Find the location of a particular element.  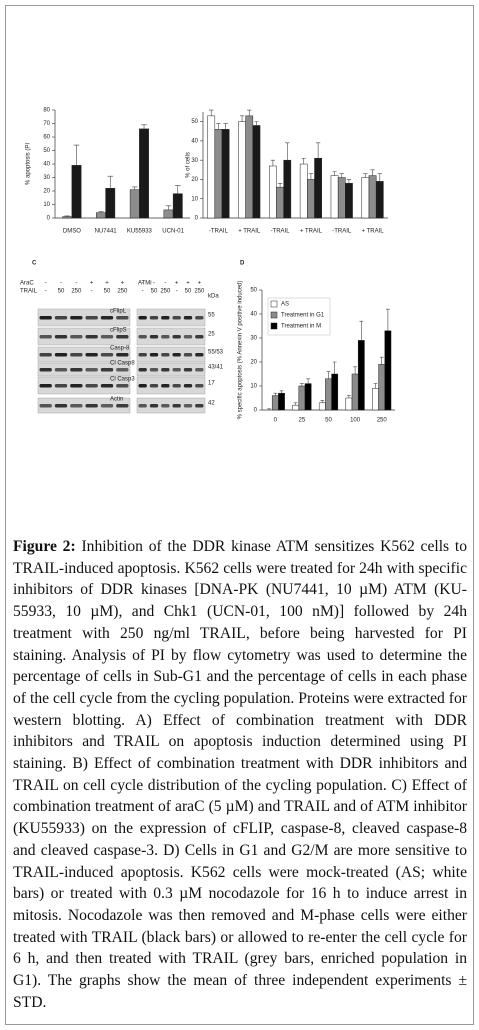

y-tick-label: 30 is located at coordinates (46, 178).